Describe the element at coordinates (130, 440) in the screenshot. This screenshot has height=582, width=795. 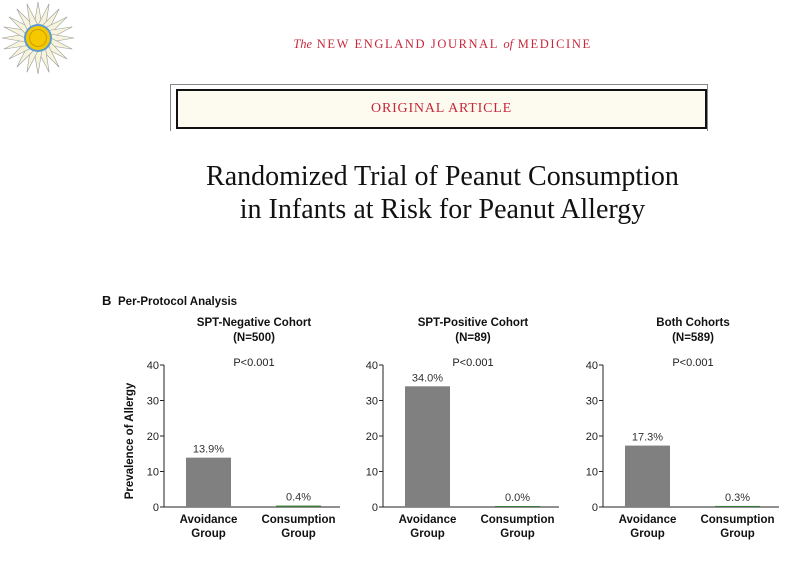
I see `y-axis-label: Prevalence of Allergy` at that location.